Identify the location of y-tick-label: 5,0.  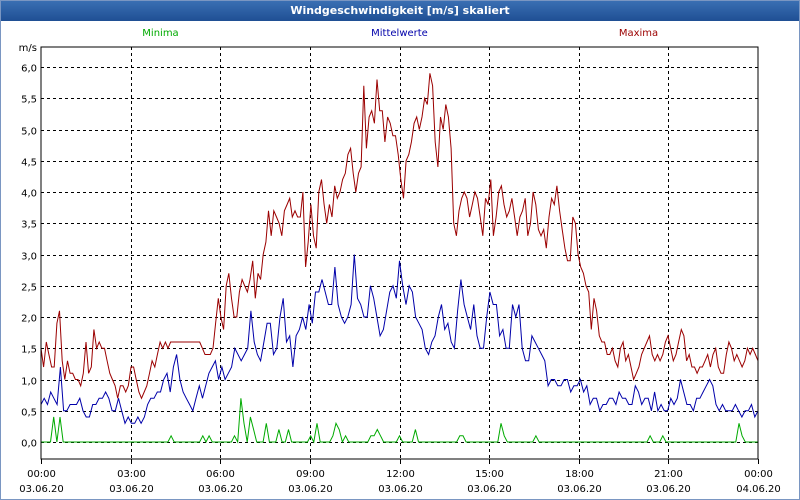
(29, 132).